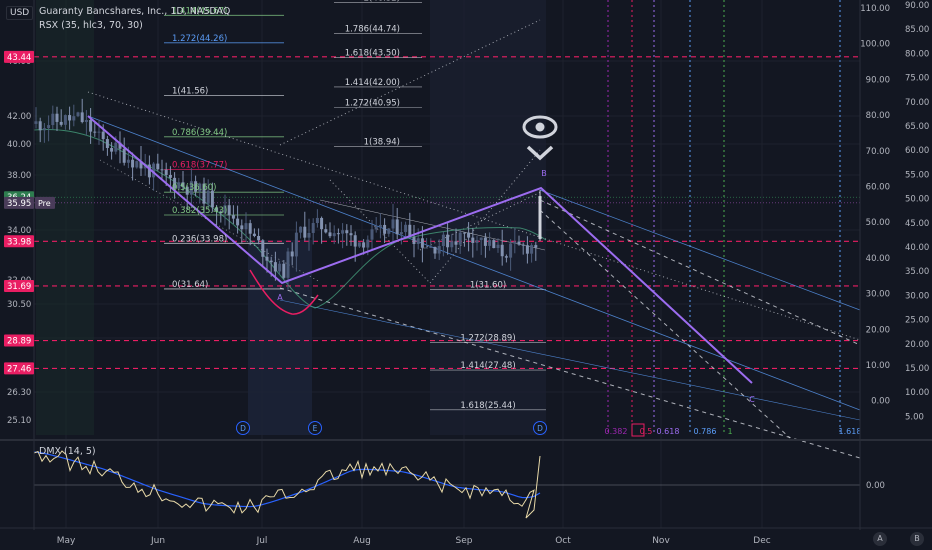 Image resolution: width=932 pixels, height=550 pixels. Describe the element at coordinates (540, 428) in the screenshot. I see `event-marker-label-2: D` at that location.